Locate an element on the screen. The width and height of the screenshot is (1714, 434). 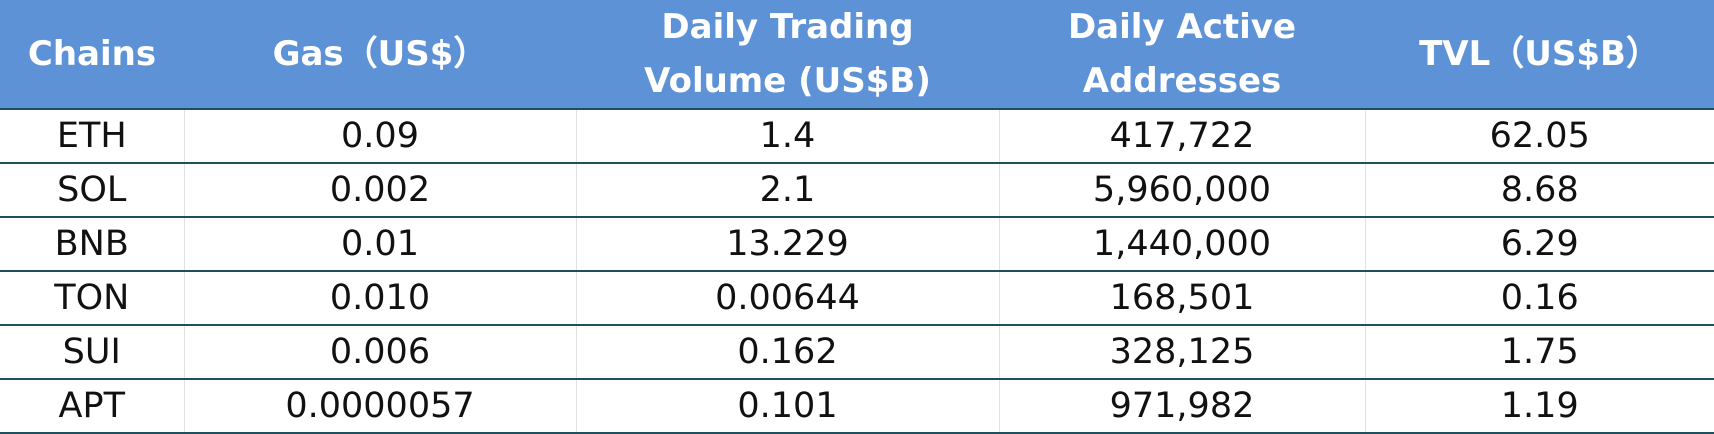
table-cell: 417,722 is located at coordinates (1181, 136).